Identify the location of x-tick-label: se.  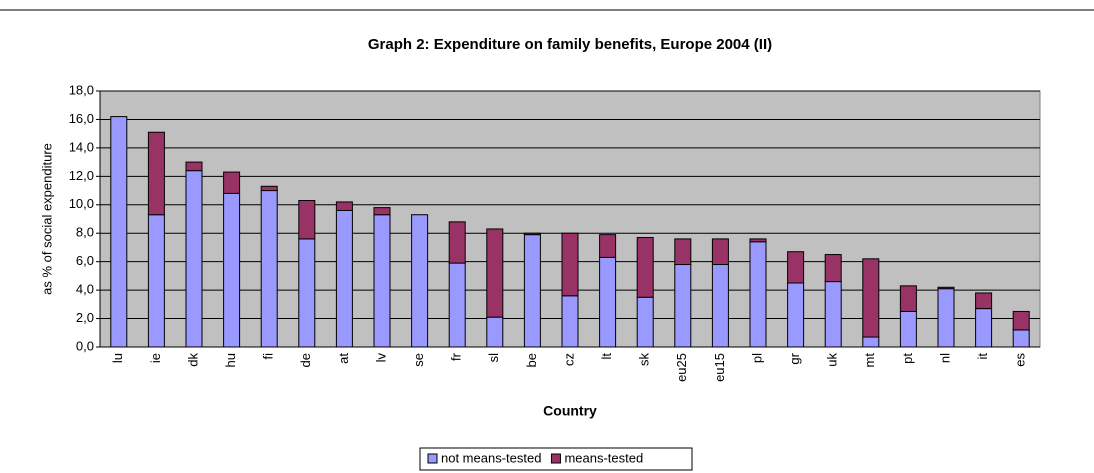
(418, 360).